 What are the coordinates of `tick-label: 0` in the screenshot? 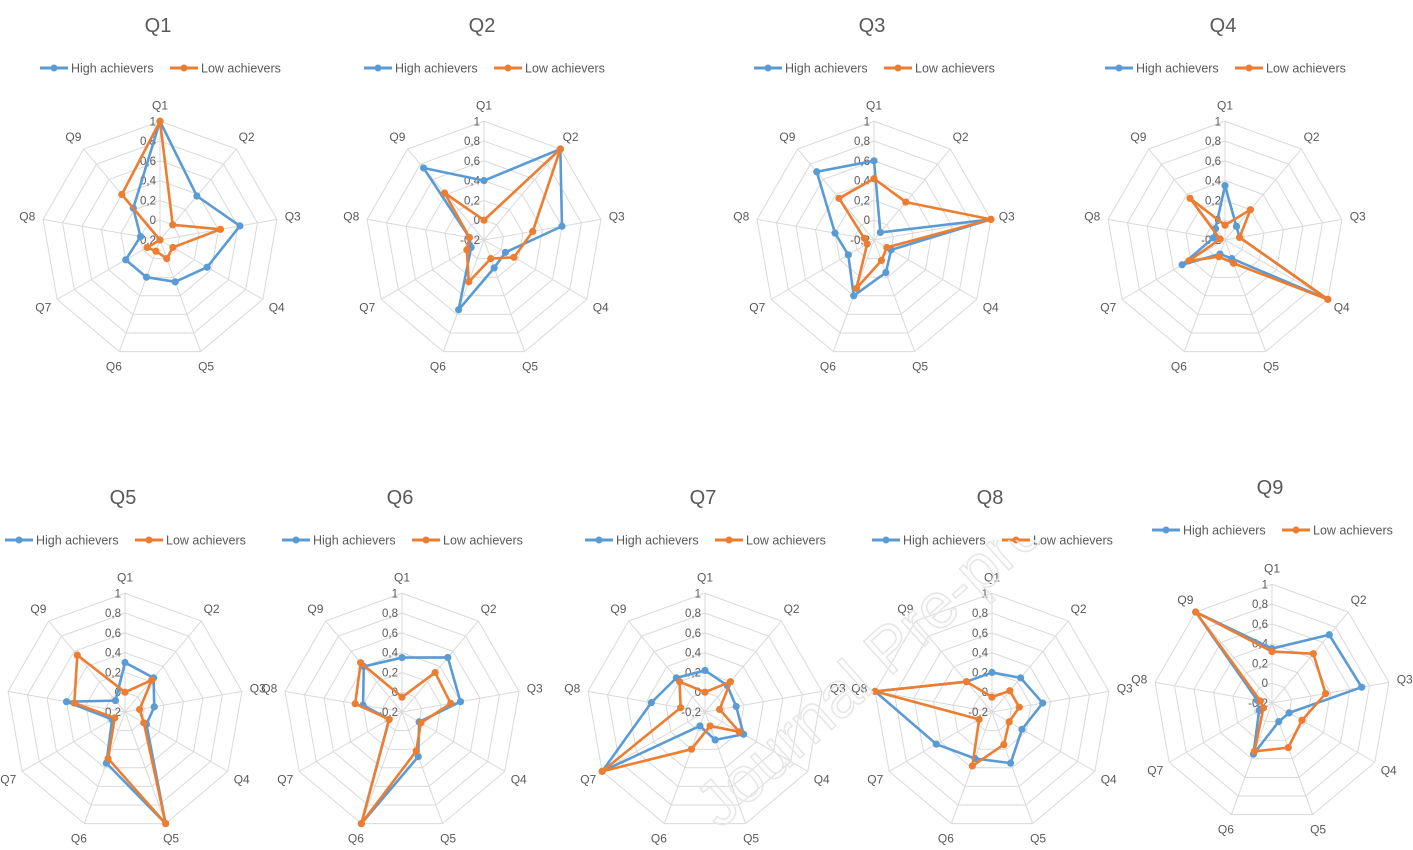 It's located at (153, 221).